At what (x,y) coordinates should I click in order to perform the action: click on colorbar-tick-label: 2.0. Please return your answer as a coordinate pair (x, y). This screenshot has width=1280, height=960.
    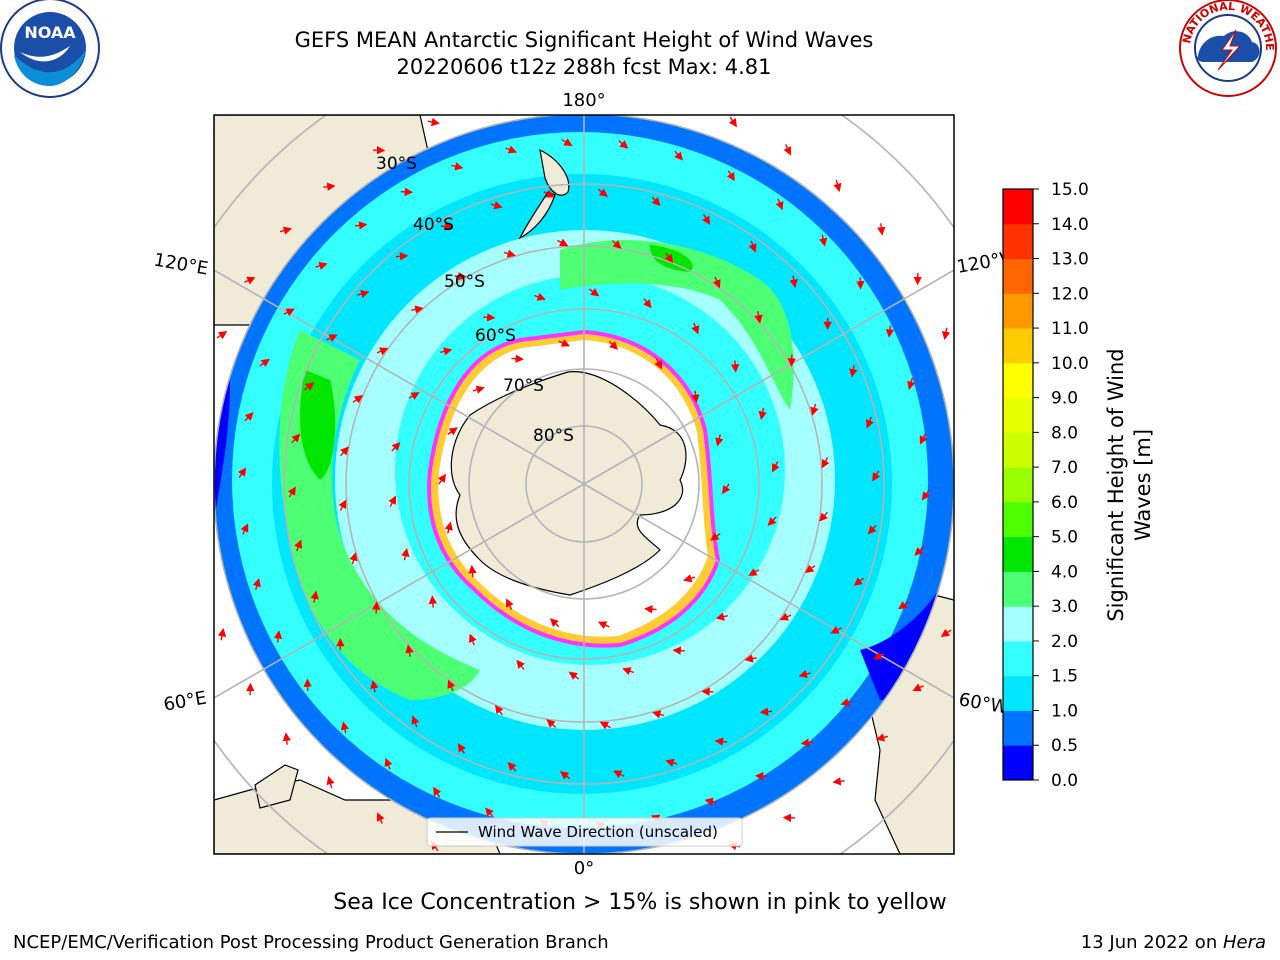
    Looking at the image, I should click on (1064, 642).